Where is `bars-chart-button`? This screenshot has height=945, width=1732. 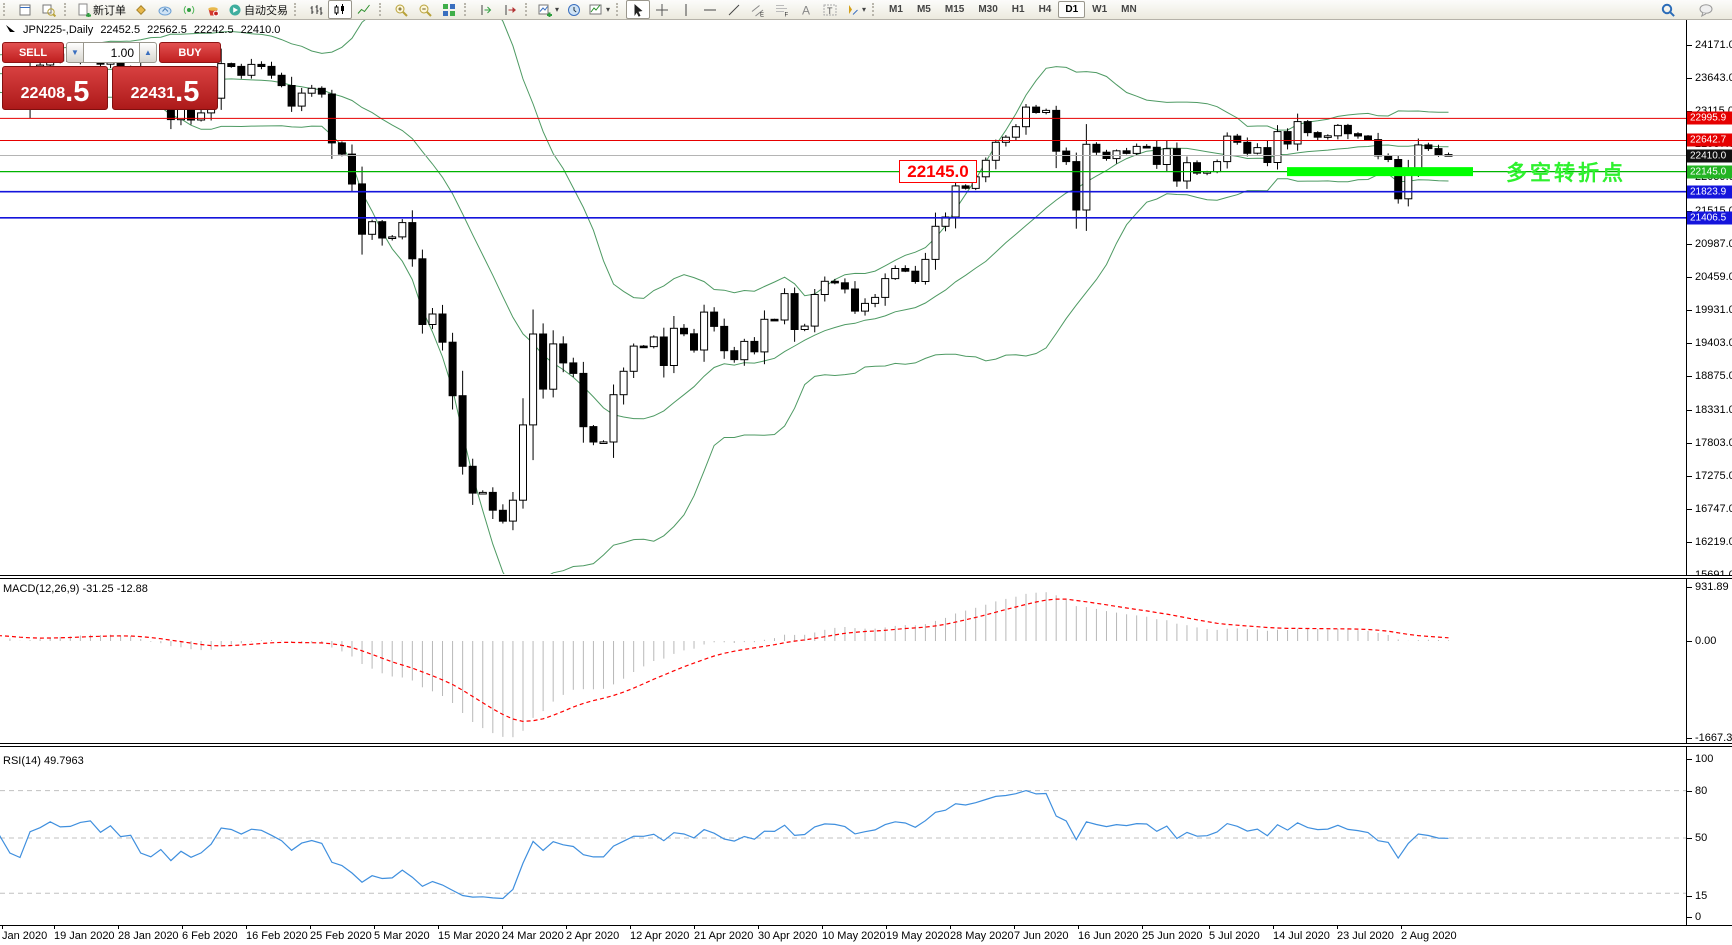
bars-chart-button is located at coordinates (316, 9).